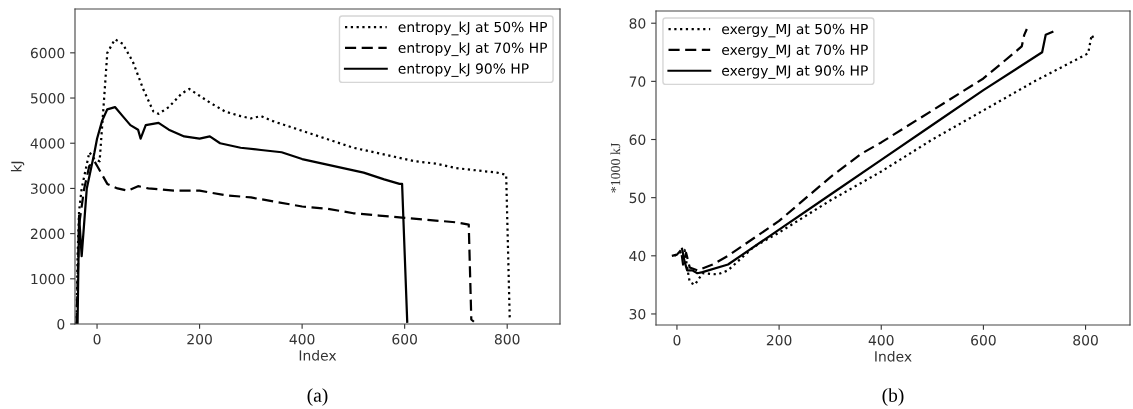 The width and height of the screenshot is (1133, 409). Describe the element at coordinates (17, 166) in the screenshot. I see `y-axis-title: kJ` at that location.